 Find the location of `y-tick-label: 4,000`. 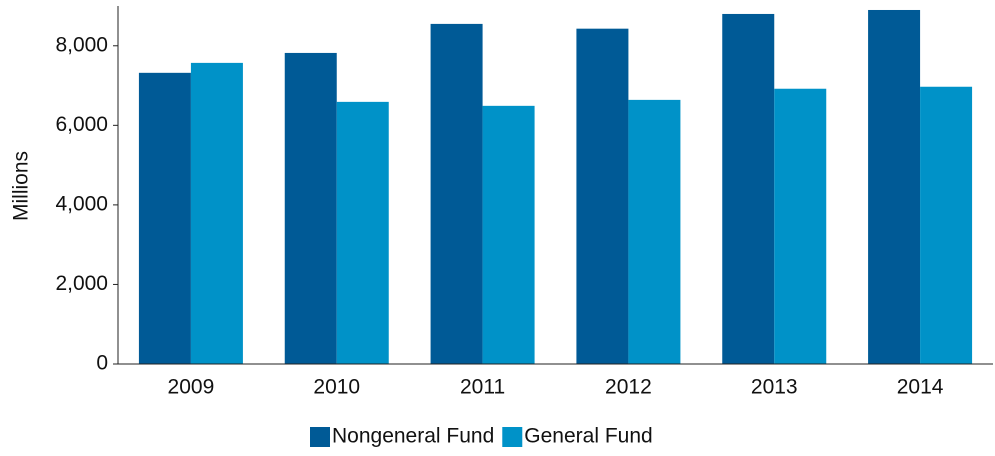

y-tick-label: 4,000 is located at coordinates (81, 203).